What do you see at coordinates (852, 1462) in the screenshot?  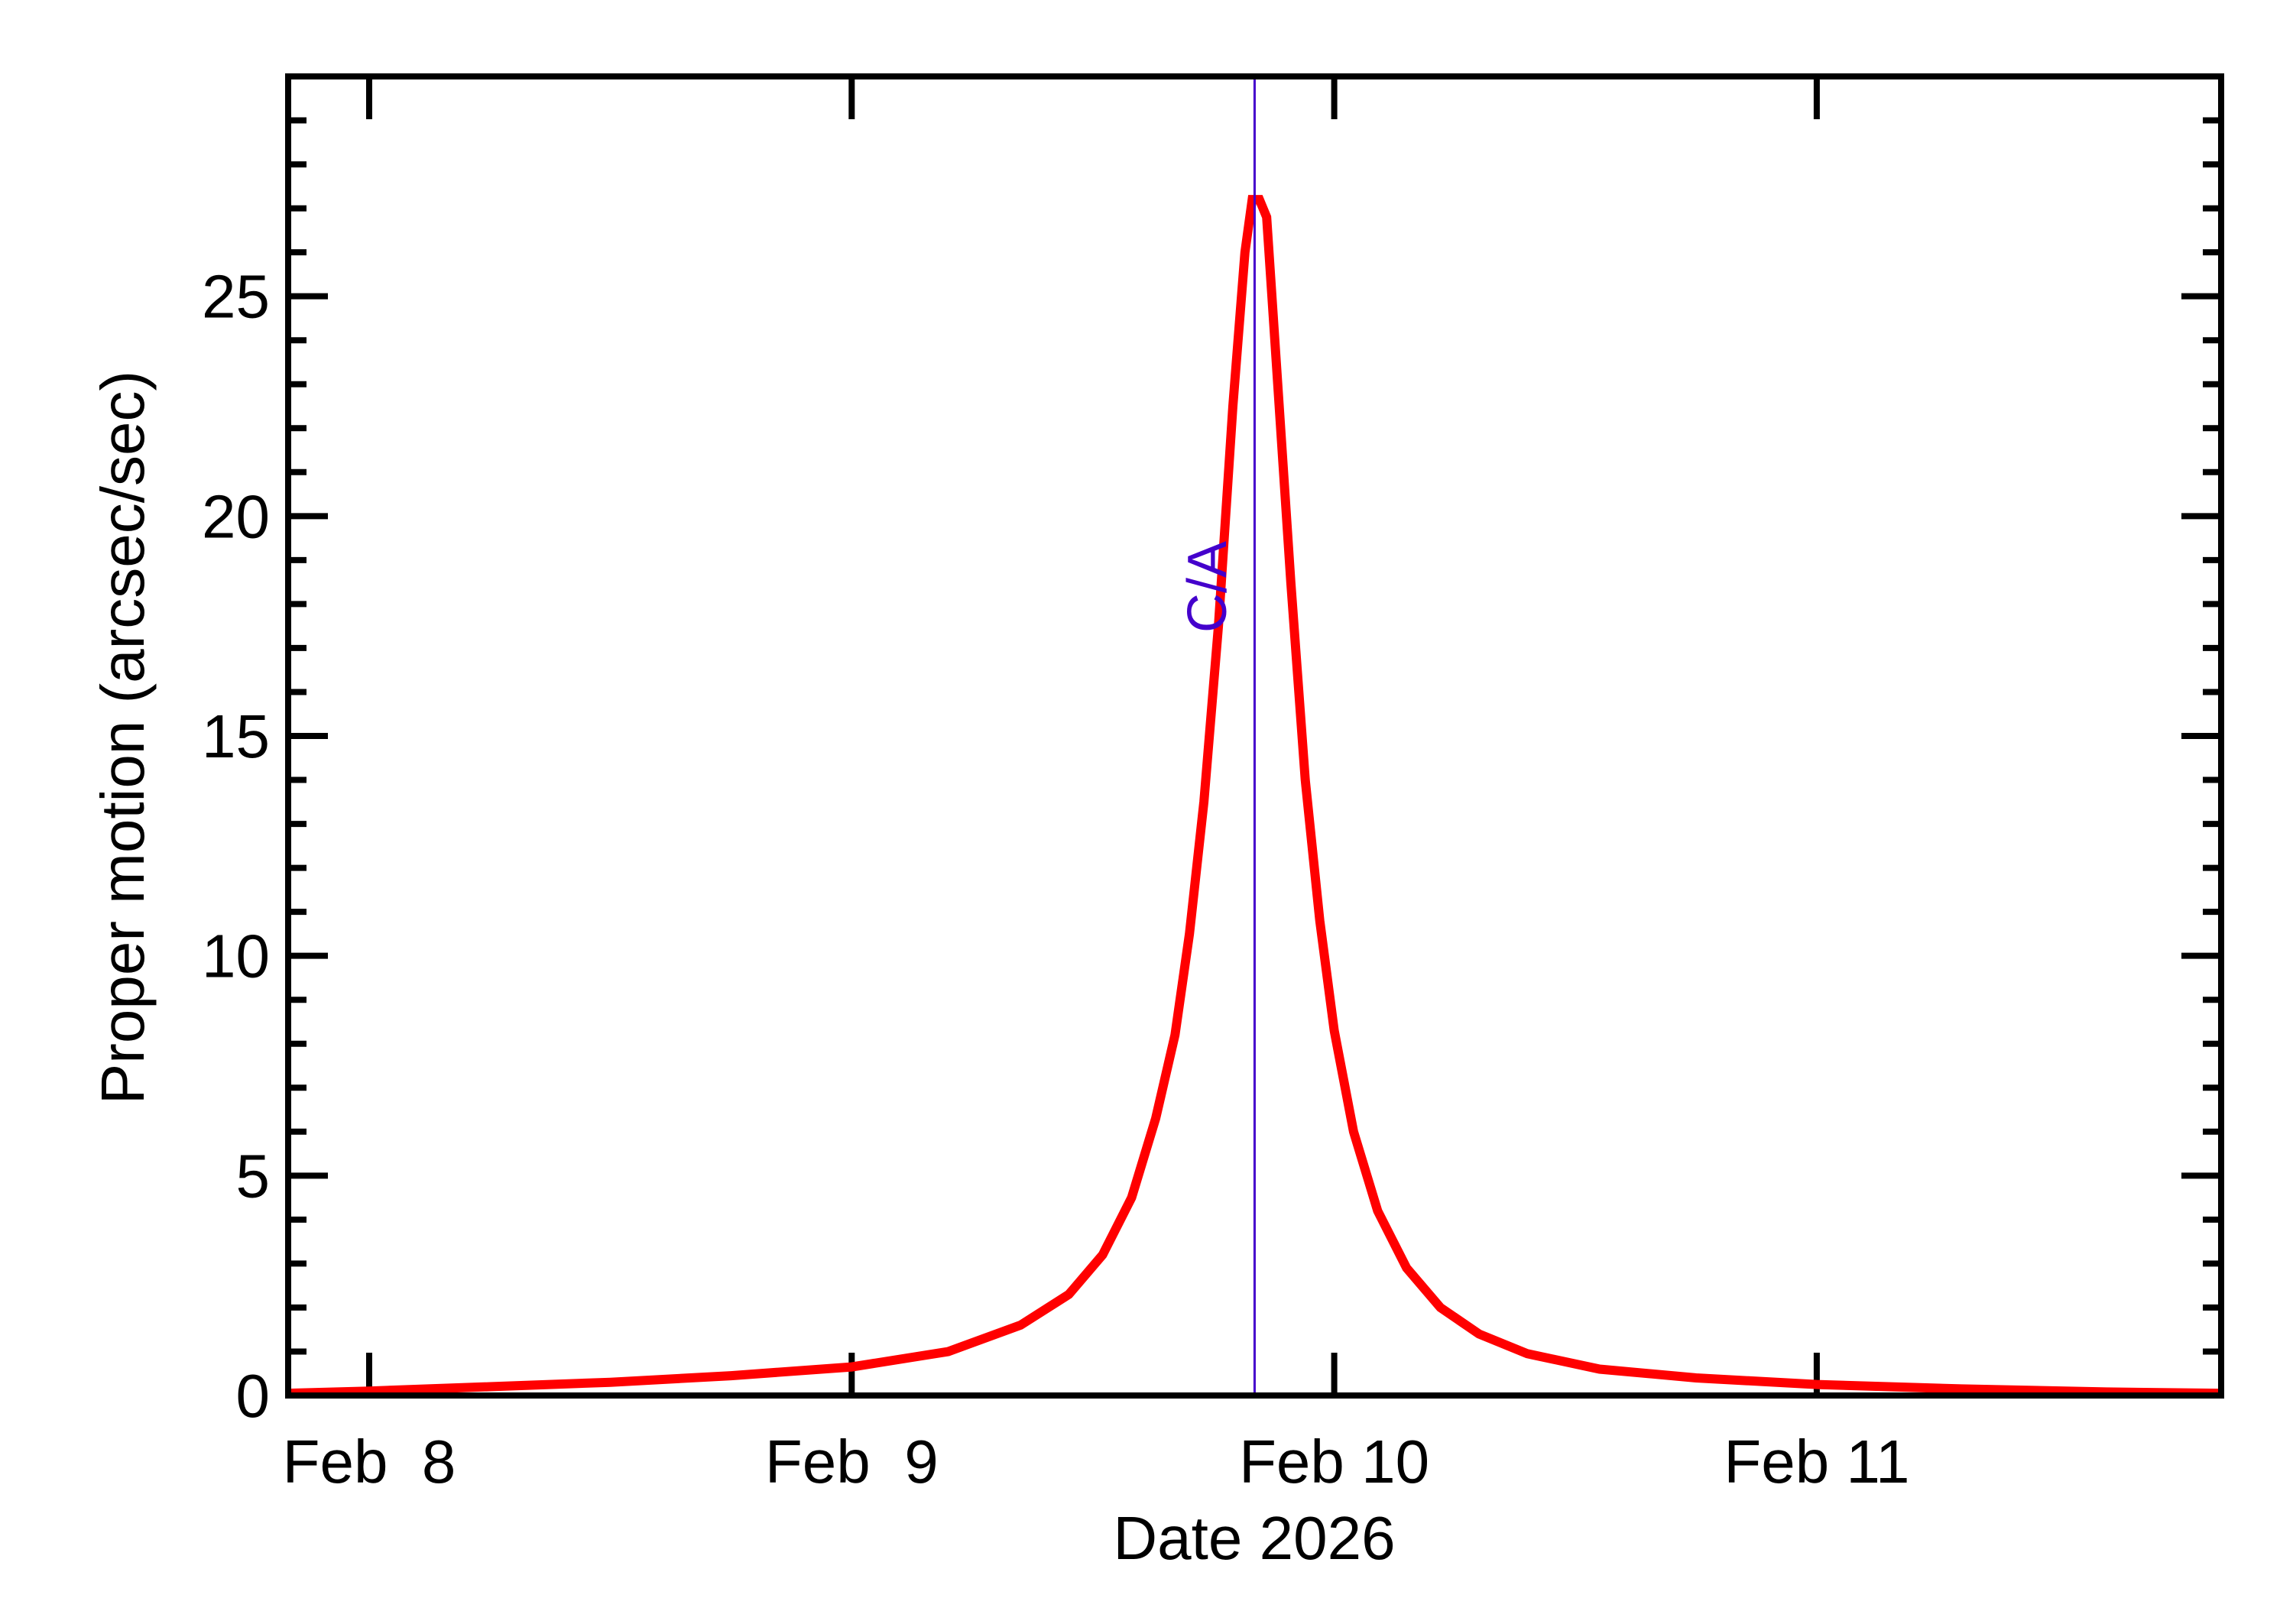 I see `x-tick-label: Feb 9` at bounding box center [852, 1462].